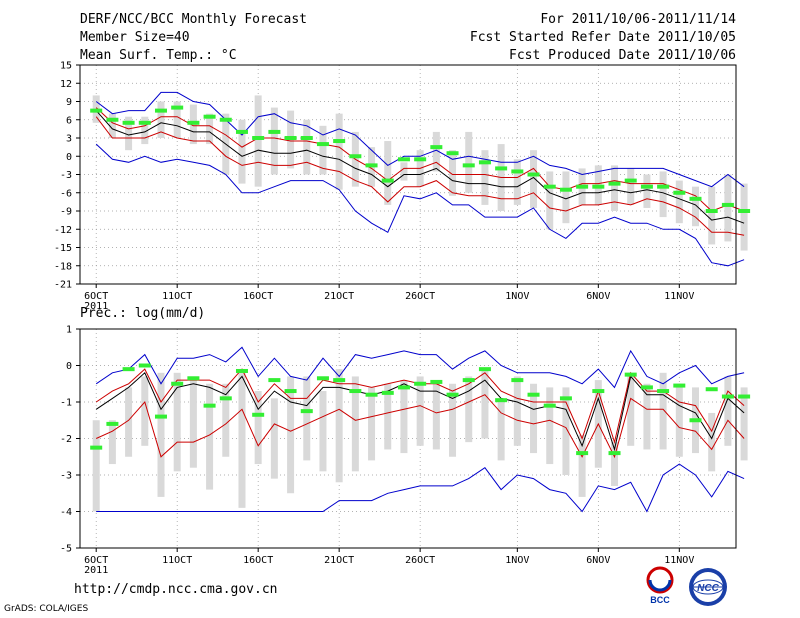  Describe the element at coordinates (420, 367) in the screenshot. I see `series-line-max` at that location.